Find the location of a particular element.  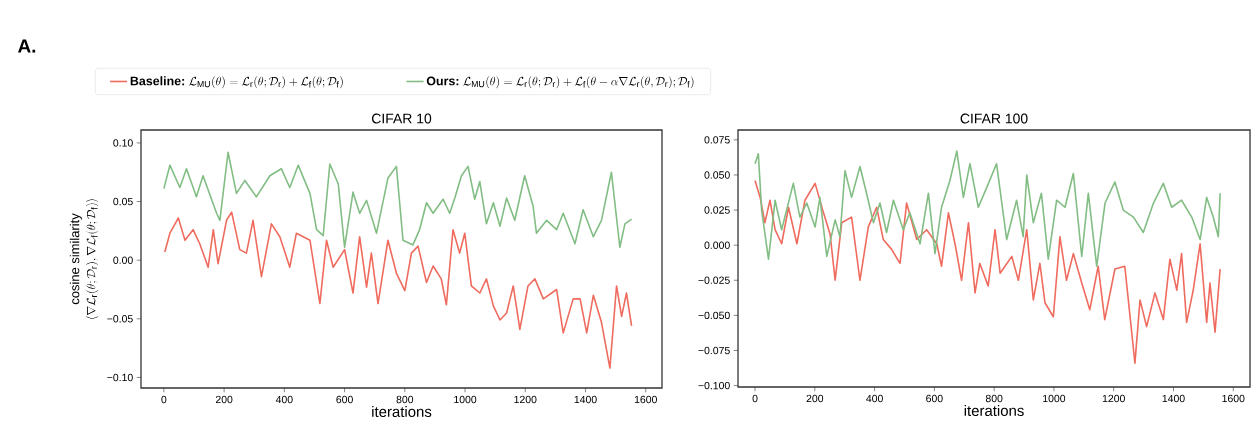

y-tick-label: −0.05 is located at coordinates (120, 319).